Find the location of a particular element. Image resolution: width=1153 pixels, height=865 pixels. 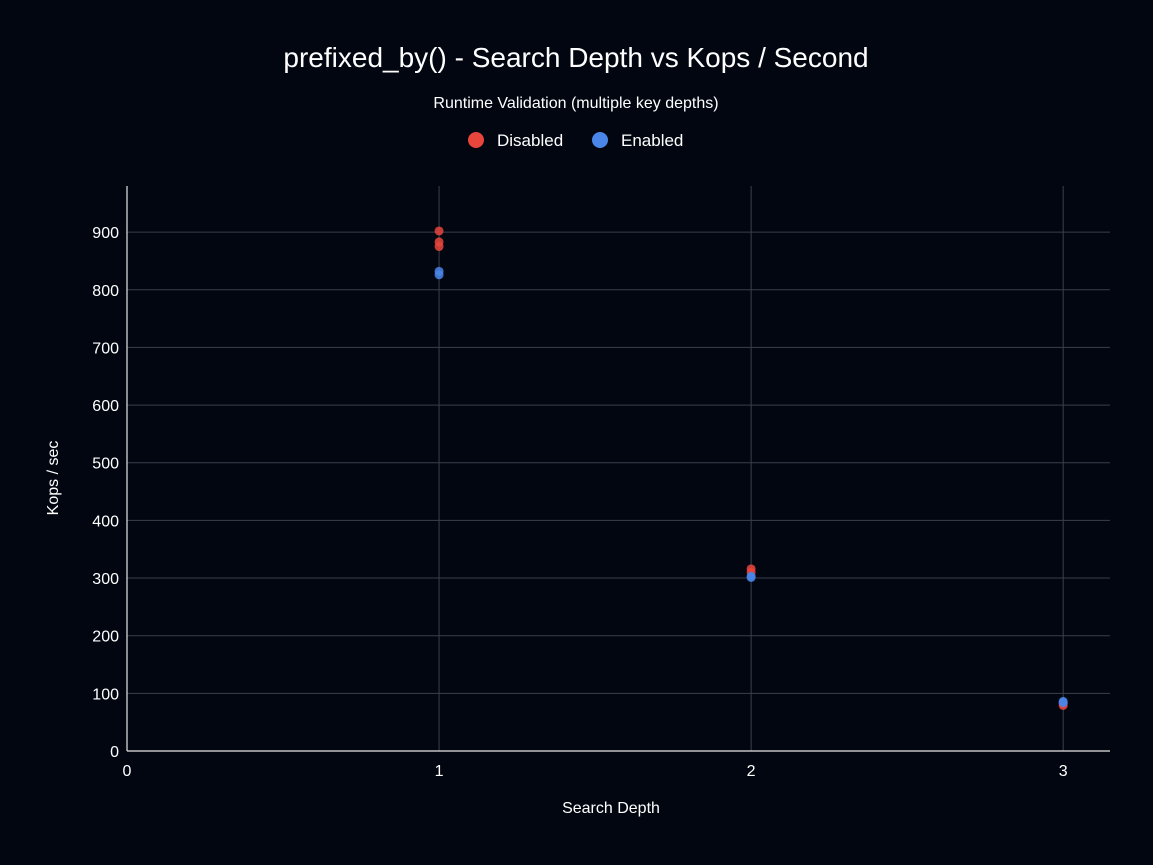

y-axis-title: Kops / sec is located at coordinates (53, 478).